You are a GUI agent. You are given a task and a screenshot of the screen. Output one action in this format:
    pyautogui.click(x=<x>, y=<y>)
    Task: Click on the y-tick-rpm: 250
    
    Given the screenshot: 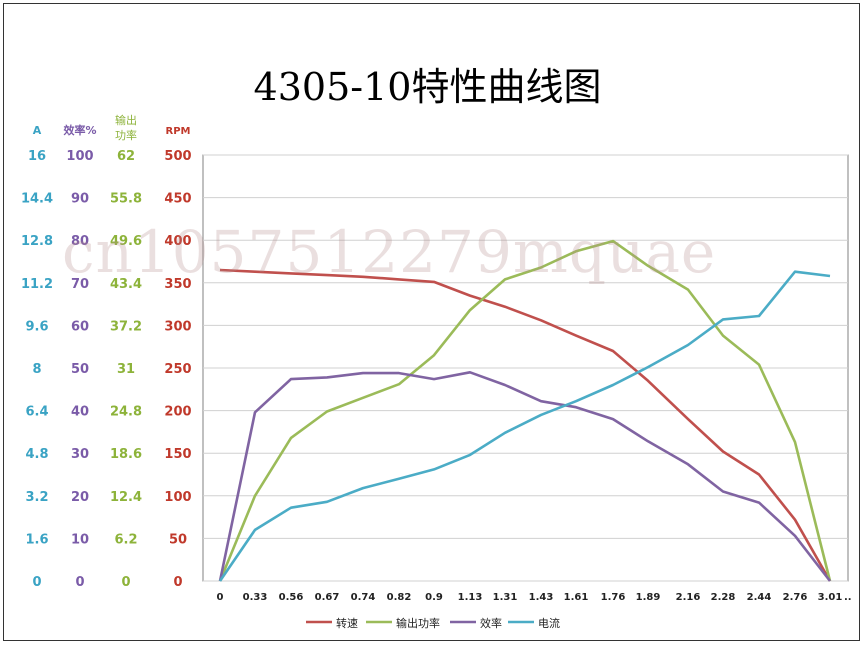 What is the action you would take?
    pyautogui.click(x=177, y=369)
    